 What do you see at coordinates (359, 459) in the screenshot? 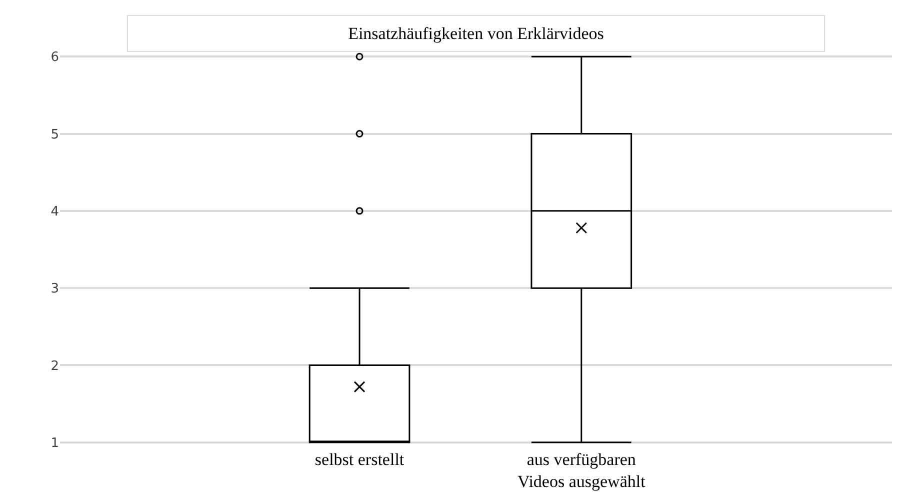
I see `x-tick-label: selbst erstellt` at bounding box center [359, 459].